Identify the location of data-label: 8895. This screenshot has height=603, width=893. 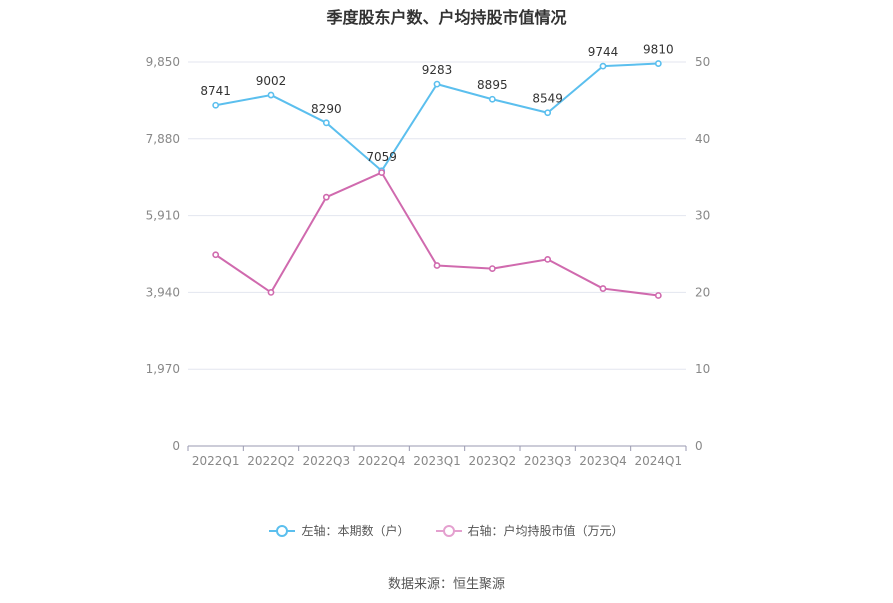
(492, 85).